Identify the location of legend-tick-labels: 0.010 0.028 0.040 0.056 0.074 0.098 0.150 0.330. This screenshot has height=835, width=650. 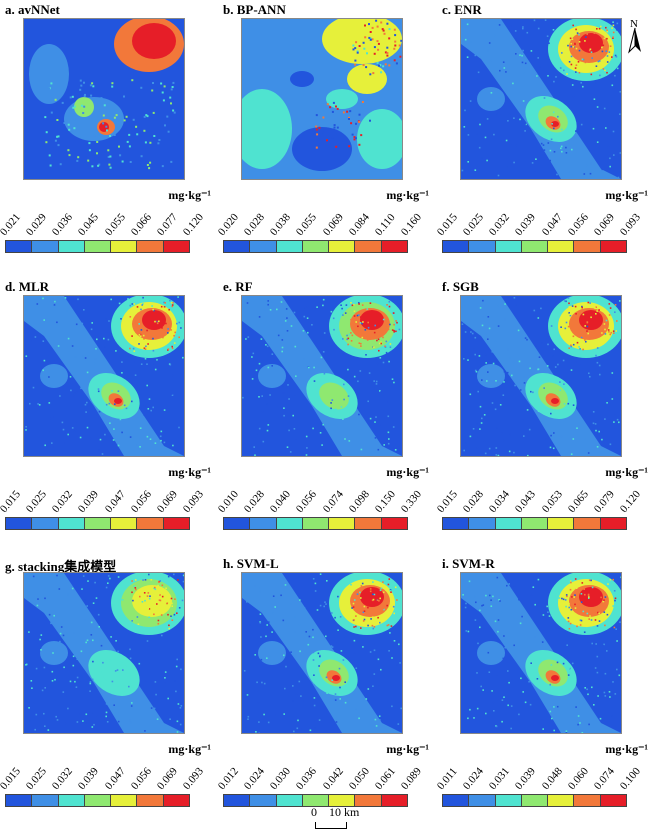
(320, 500).